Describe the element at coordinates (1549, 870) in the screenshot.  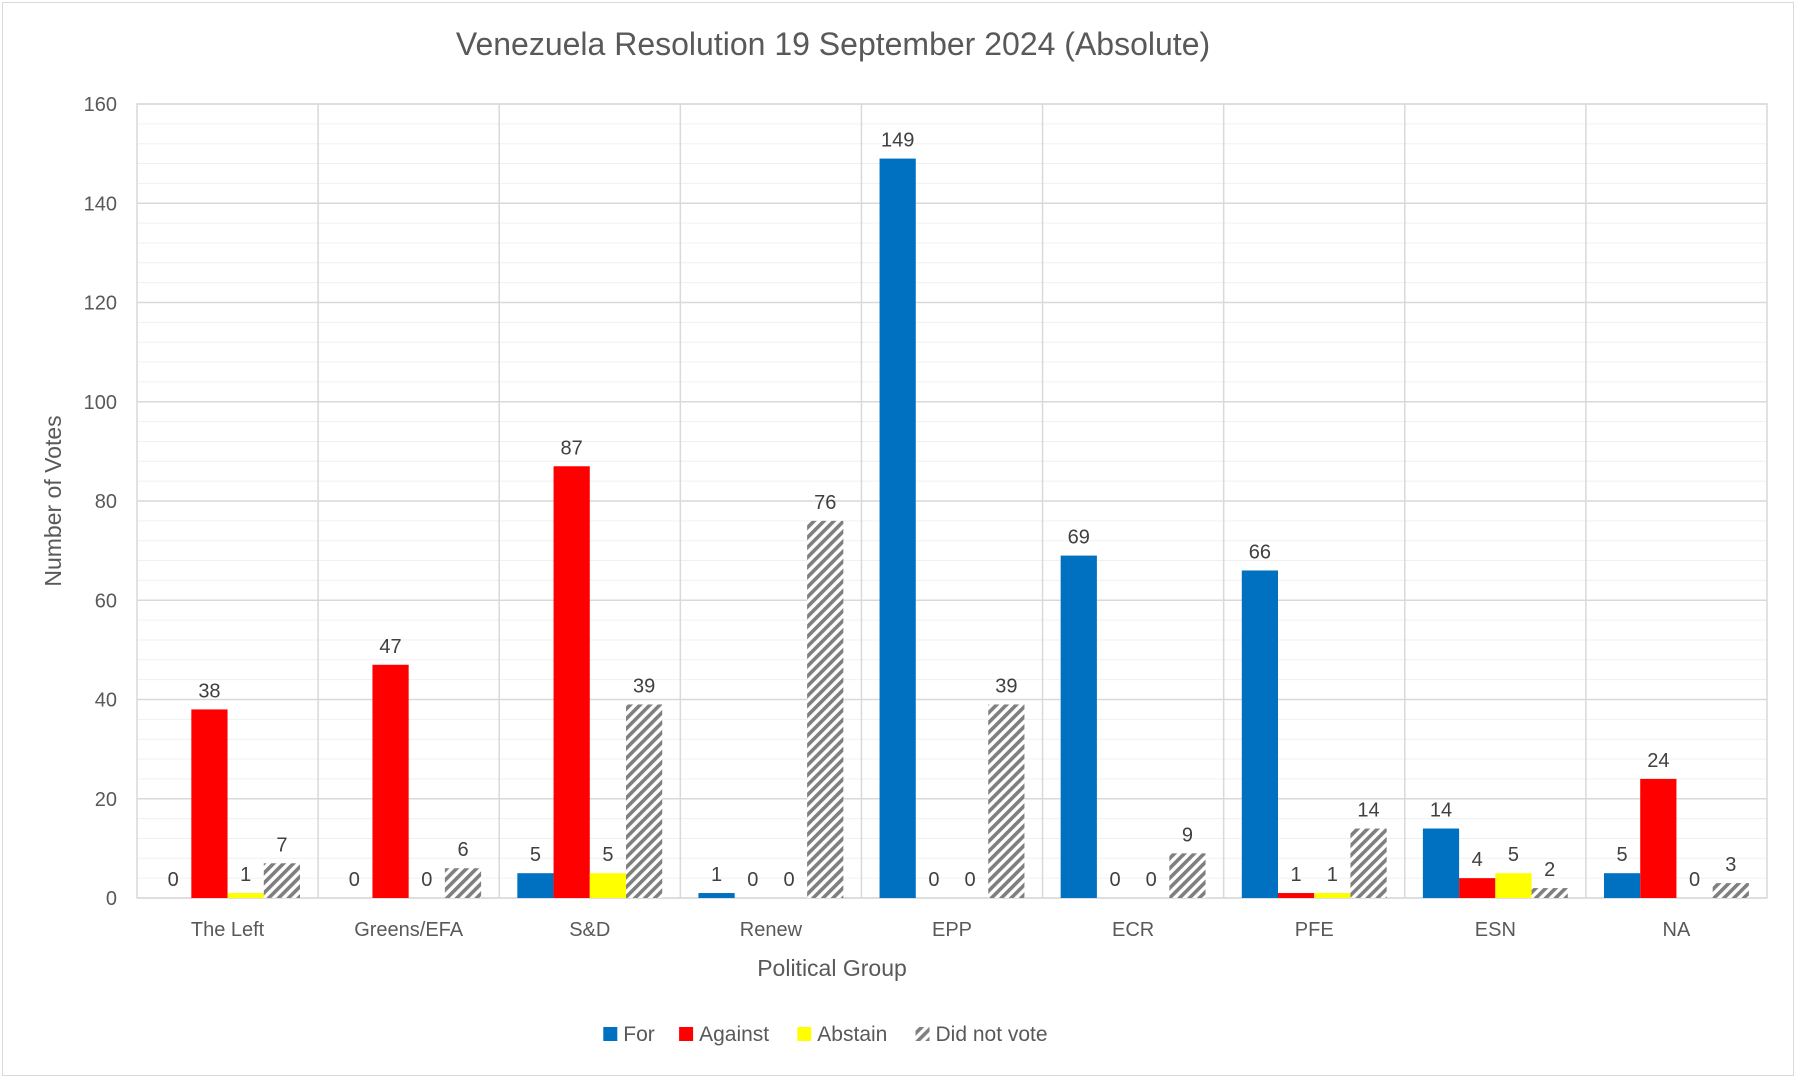
I see `data-label: 2` at that location.